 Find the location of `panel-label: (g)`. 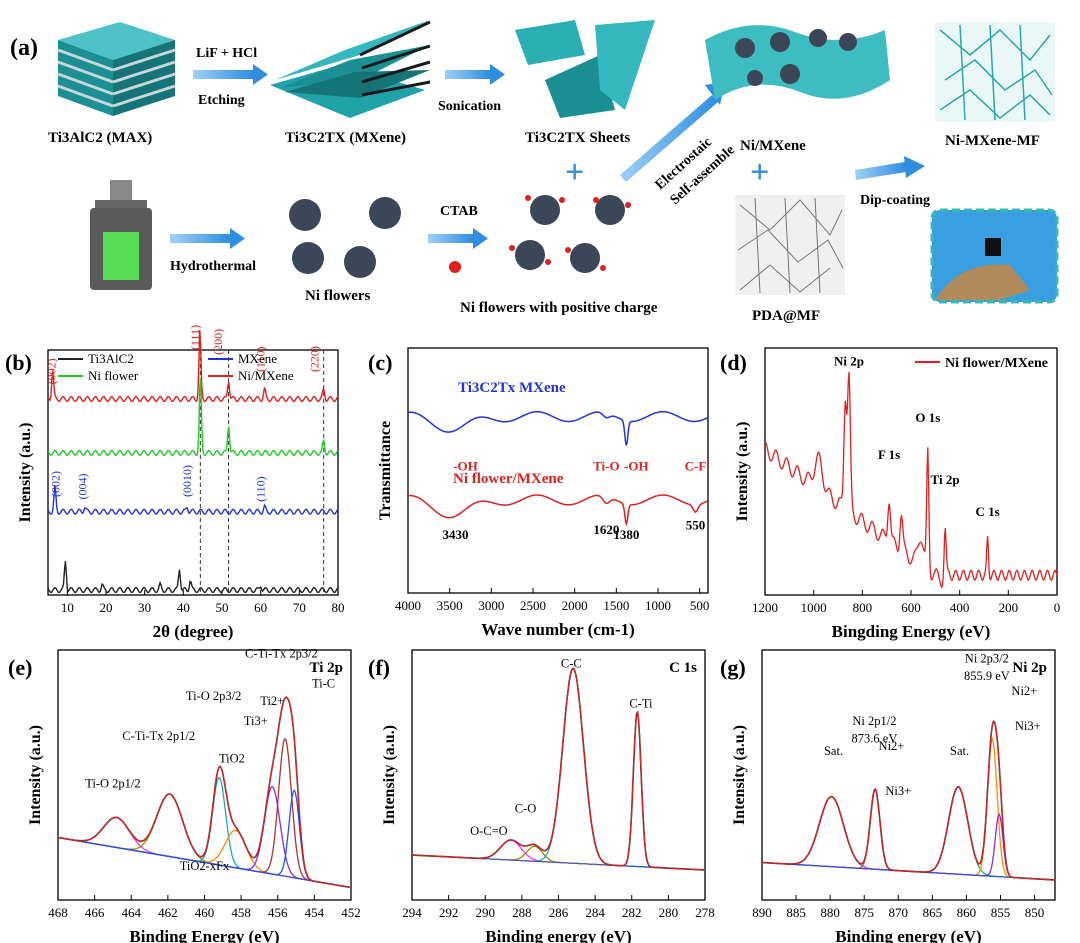

panel-label: (g) is located at coordinates (733, 667).